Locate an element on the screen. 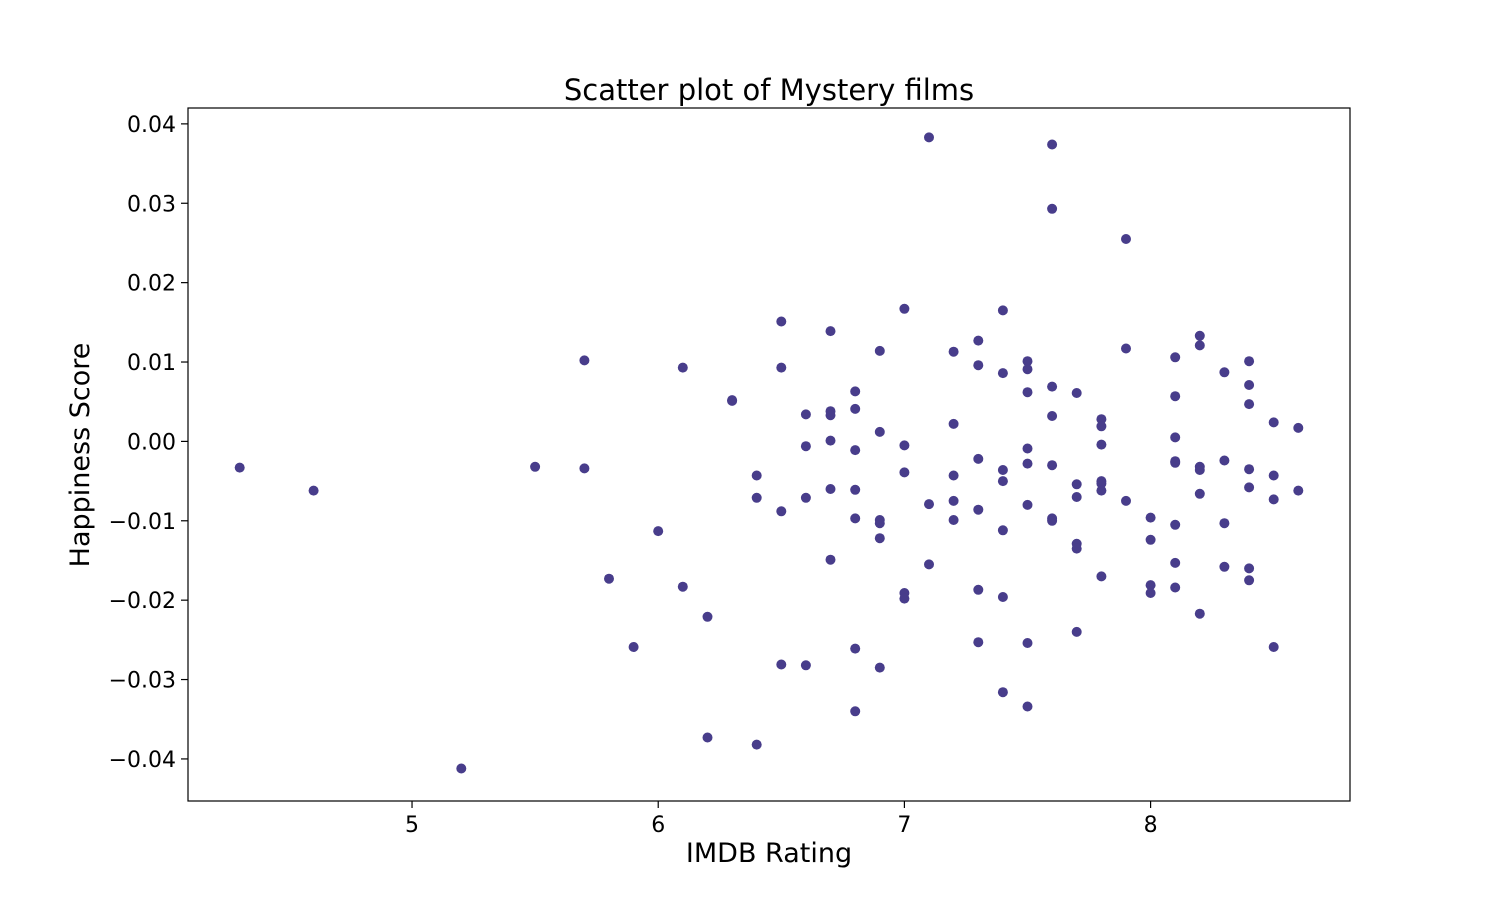  y-tick-label: 0.02 is located at coordinates (151, 284).